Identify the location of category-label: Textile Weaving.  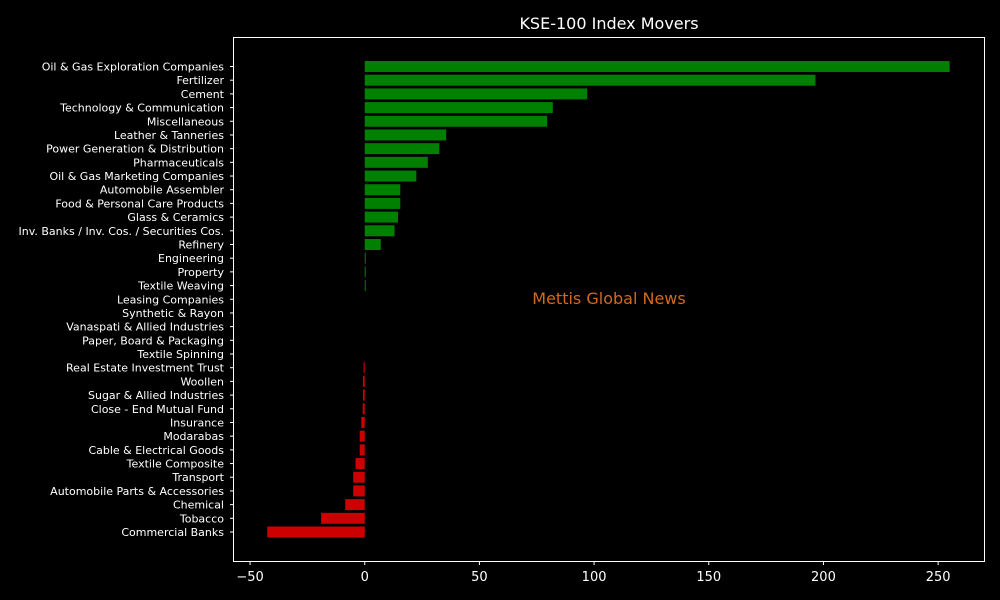
(180, 286).